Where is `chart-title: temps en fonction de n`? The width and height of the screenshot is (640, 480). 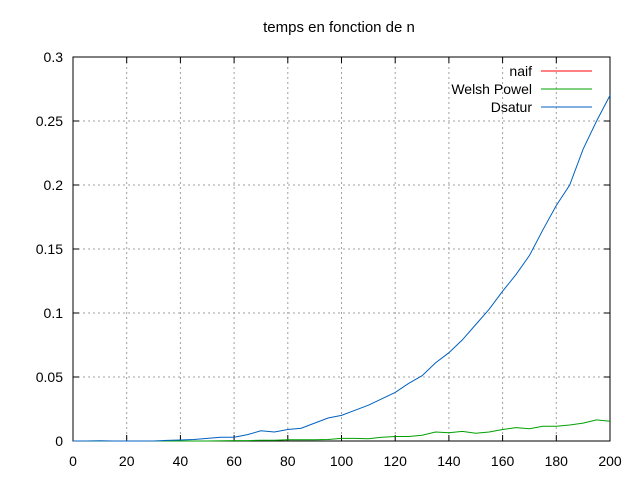 chart-title: temps en fonction de n is located at coordinates (339, 27).